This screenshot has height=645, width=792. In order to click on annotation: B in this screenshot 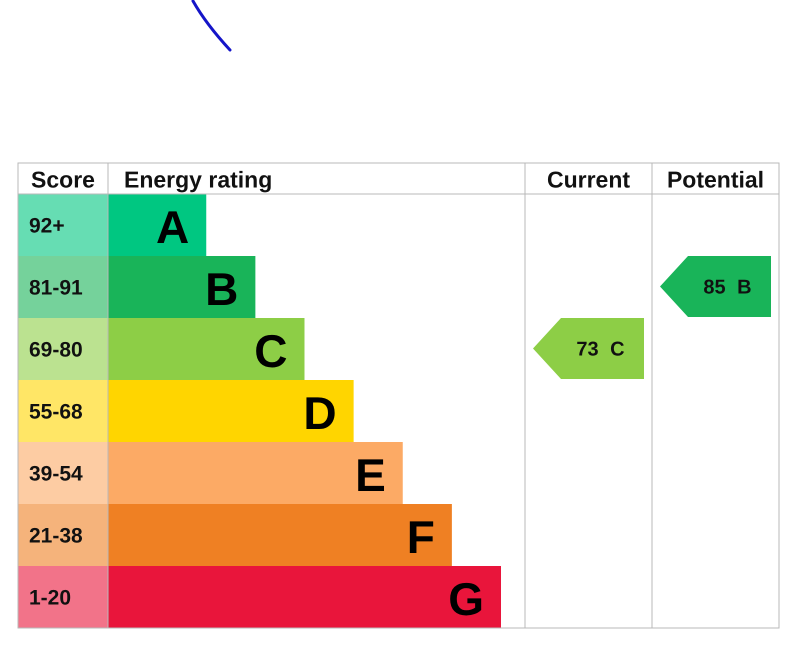, I will do `click(221, 289)`.